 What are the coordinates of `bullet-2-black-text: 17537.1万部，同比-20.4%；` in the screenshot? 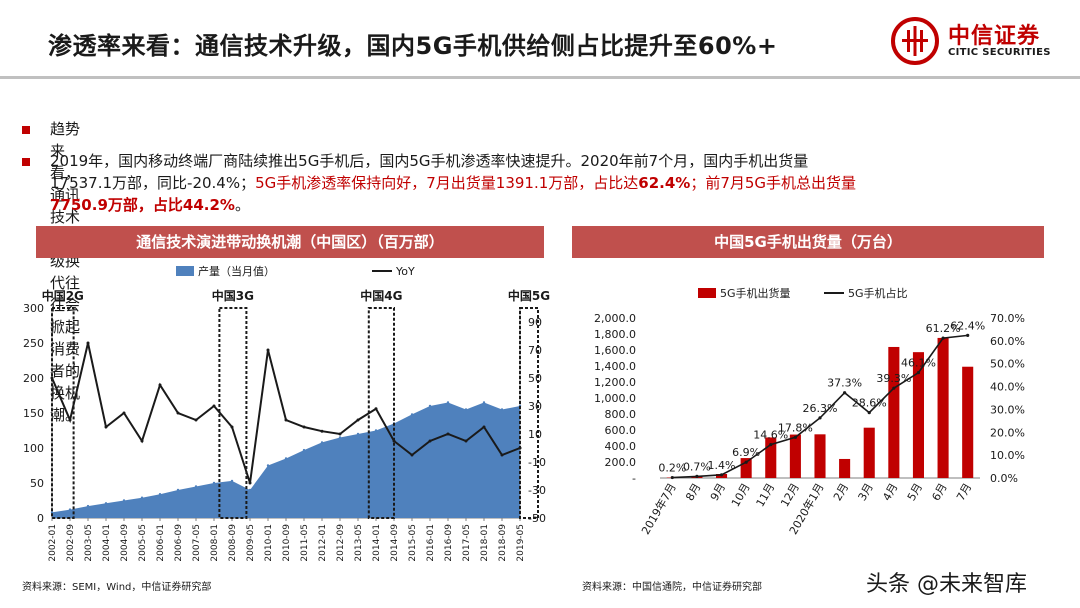 It's located at (153, 183).